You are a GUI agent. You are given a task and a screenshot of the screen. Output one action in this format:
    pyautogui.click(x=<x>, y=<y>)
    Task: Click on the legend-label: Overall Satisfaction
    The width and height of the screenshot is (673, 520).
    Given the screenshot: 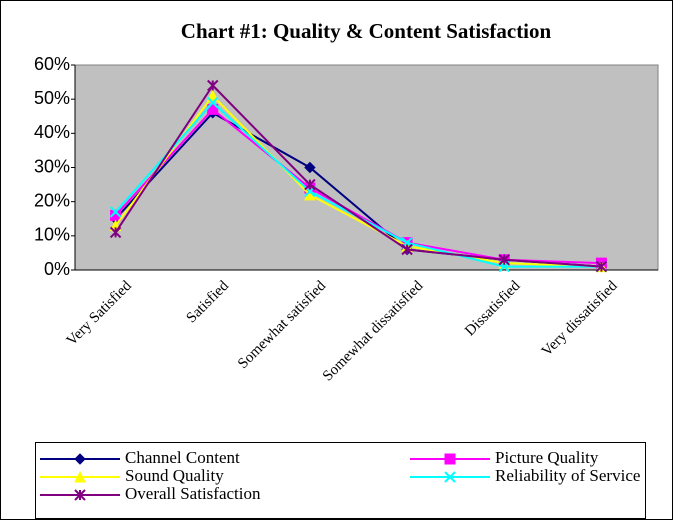 What is the action you would take?
    pyautogui.click(x=193, y=493)
    